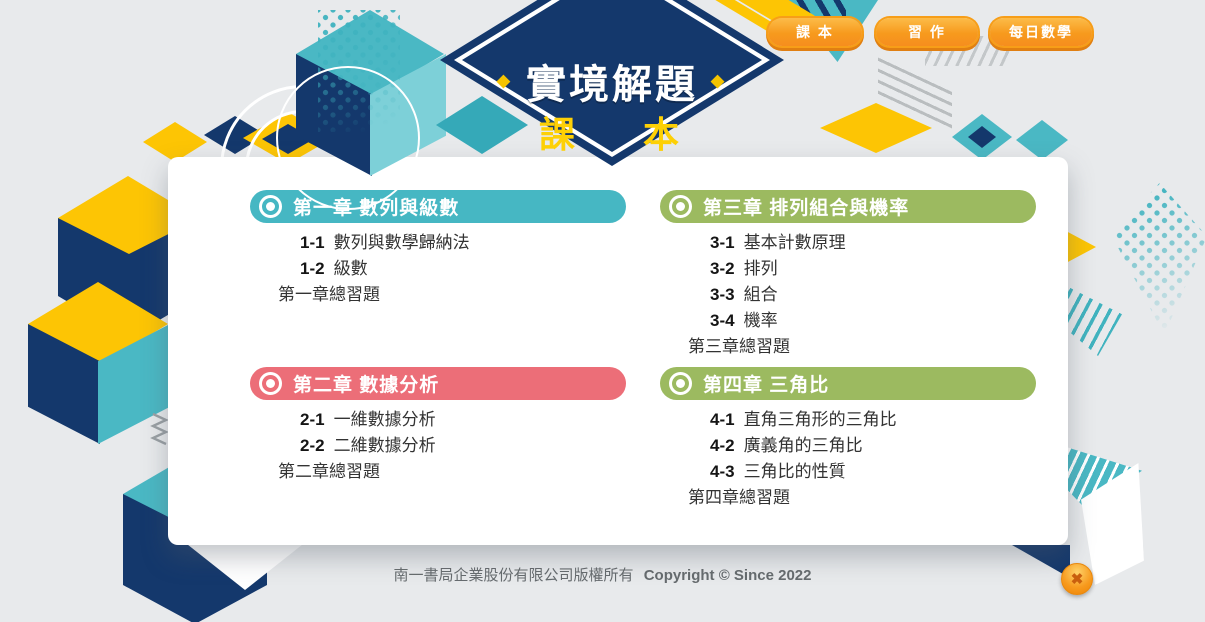 The width and height of the screenshot is (1205, 622). I want to click on lesson-label: 第二章總習題, so click(329, 471).